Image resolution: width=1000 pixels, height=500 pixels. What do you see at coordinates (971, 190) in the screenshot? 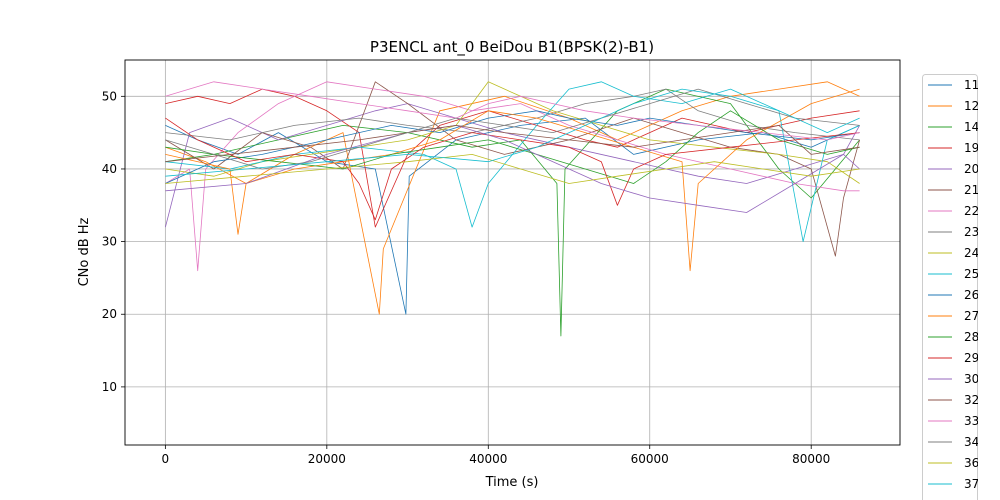
I see `legend-label: 21` at bounding box center [971, 190].